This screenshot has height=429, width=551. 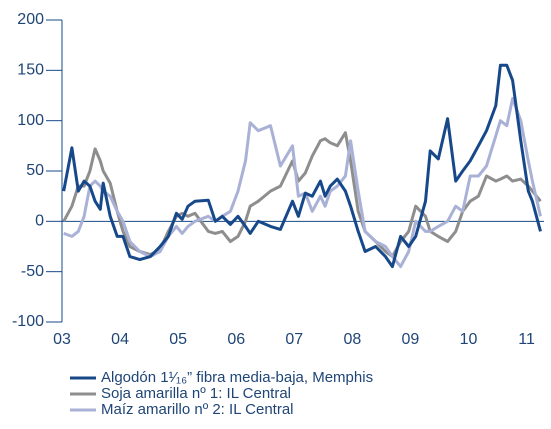 What do you see at coordinates (469, 339) in the screenshot?
I see `x-tick-label: 10` at bounding box center [469, 339].